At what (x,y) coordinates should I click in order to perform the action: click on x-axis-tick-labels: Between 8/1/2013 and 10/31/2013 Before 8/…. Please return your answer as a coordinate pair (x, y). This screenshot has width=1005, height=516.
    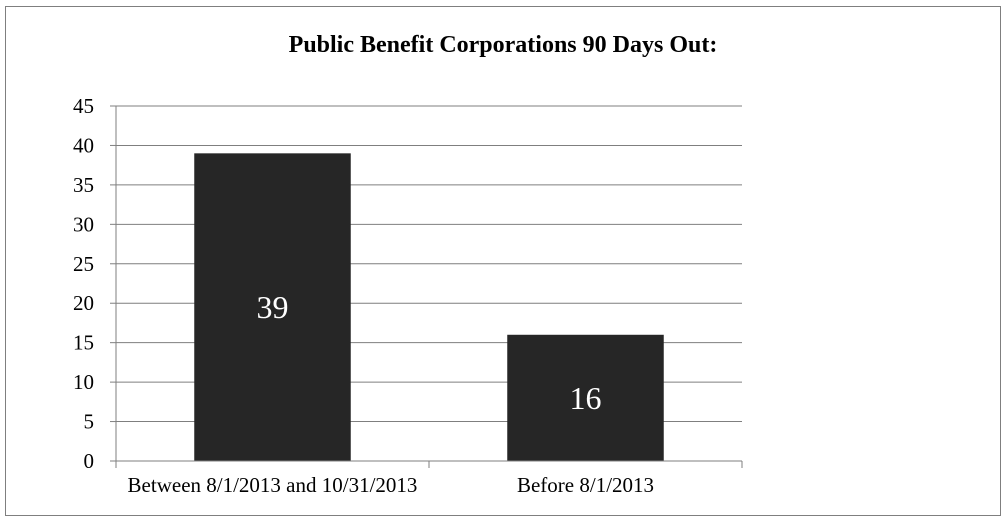
    Looking at the image, I should click on (391, 485).